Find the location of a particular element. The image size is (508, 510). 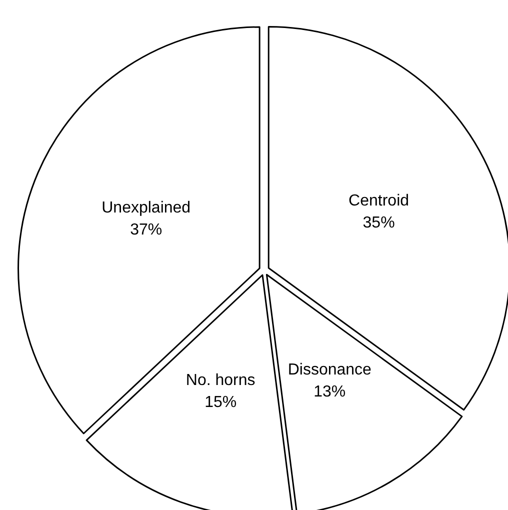

data-label: 37% is located at coordinates (146, 230).